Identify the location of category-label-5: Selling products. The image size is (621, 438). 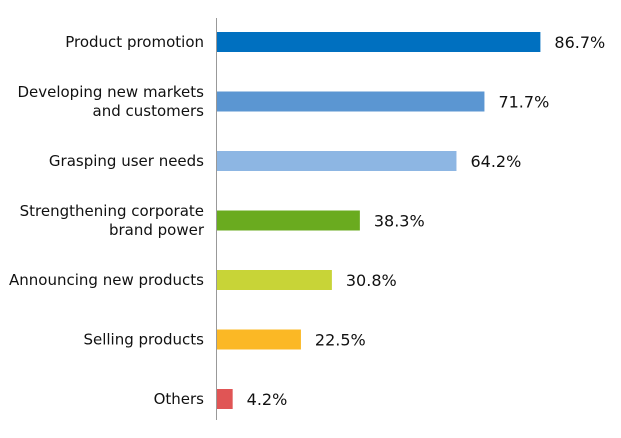
(143, 340).